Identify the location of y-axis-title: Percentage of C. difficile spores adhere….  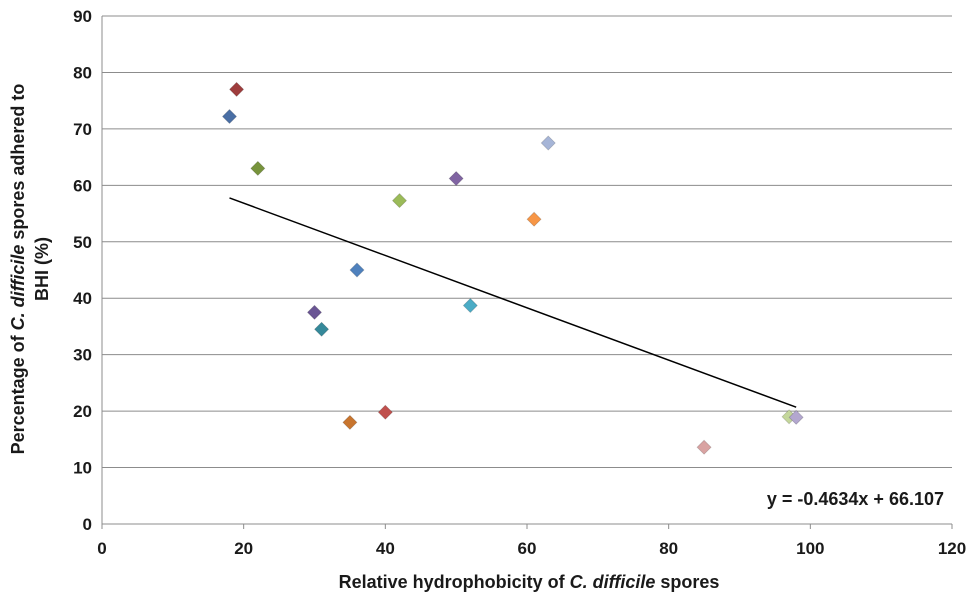
(30, 269).